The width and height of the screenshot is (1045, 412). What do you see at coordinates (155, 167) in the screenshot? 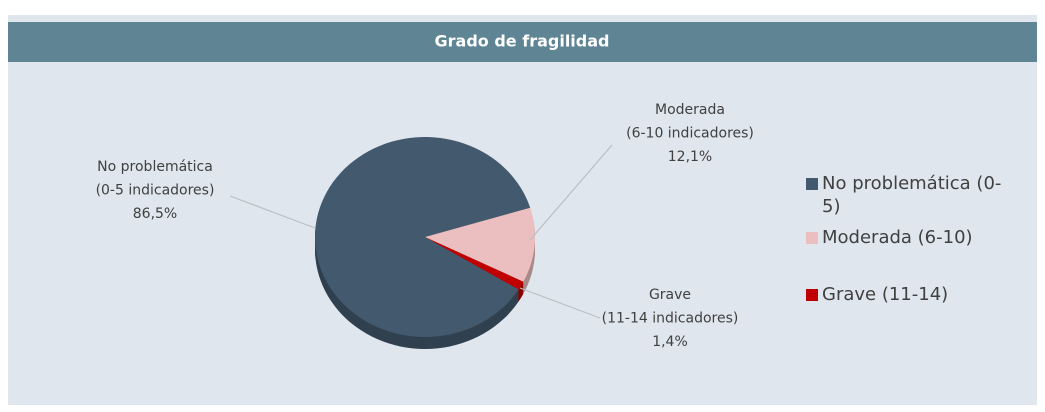
I see `data-label: No problemática` at bounding box center [155, 167].